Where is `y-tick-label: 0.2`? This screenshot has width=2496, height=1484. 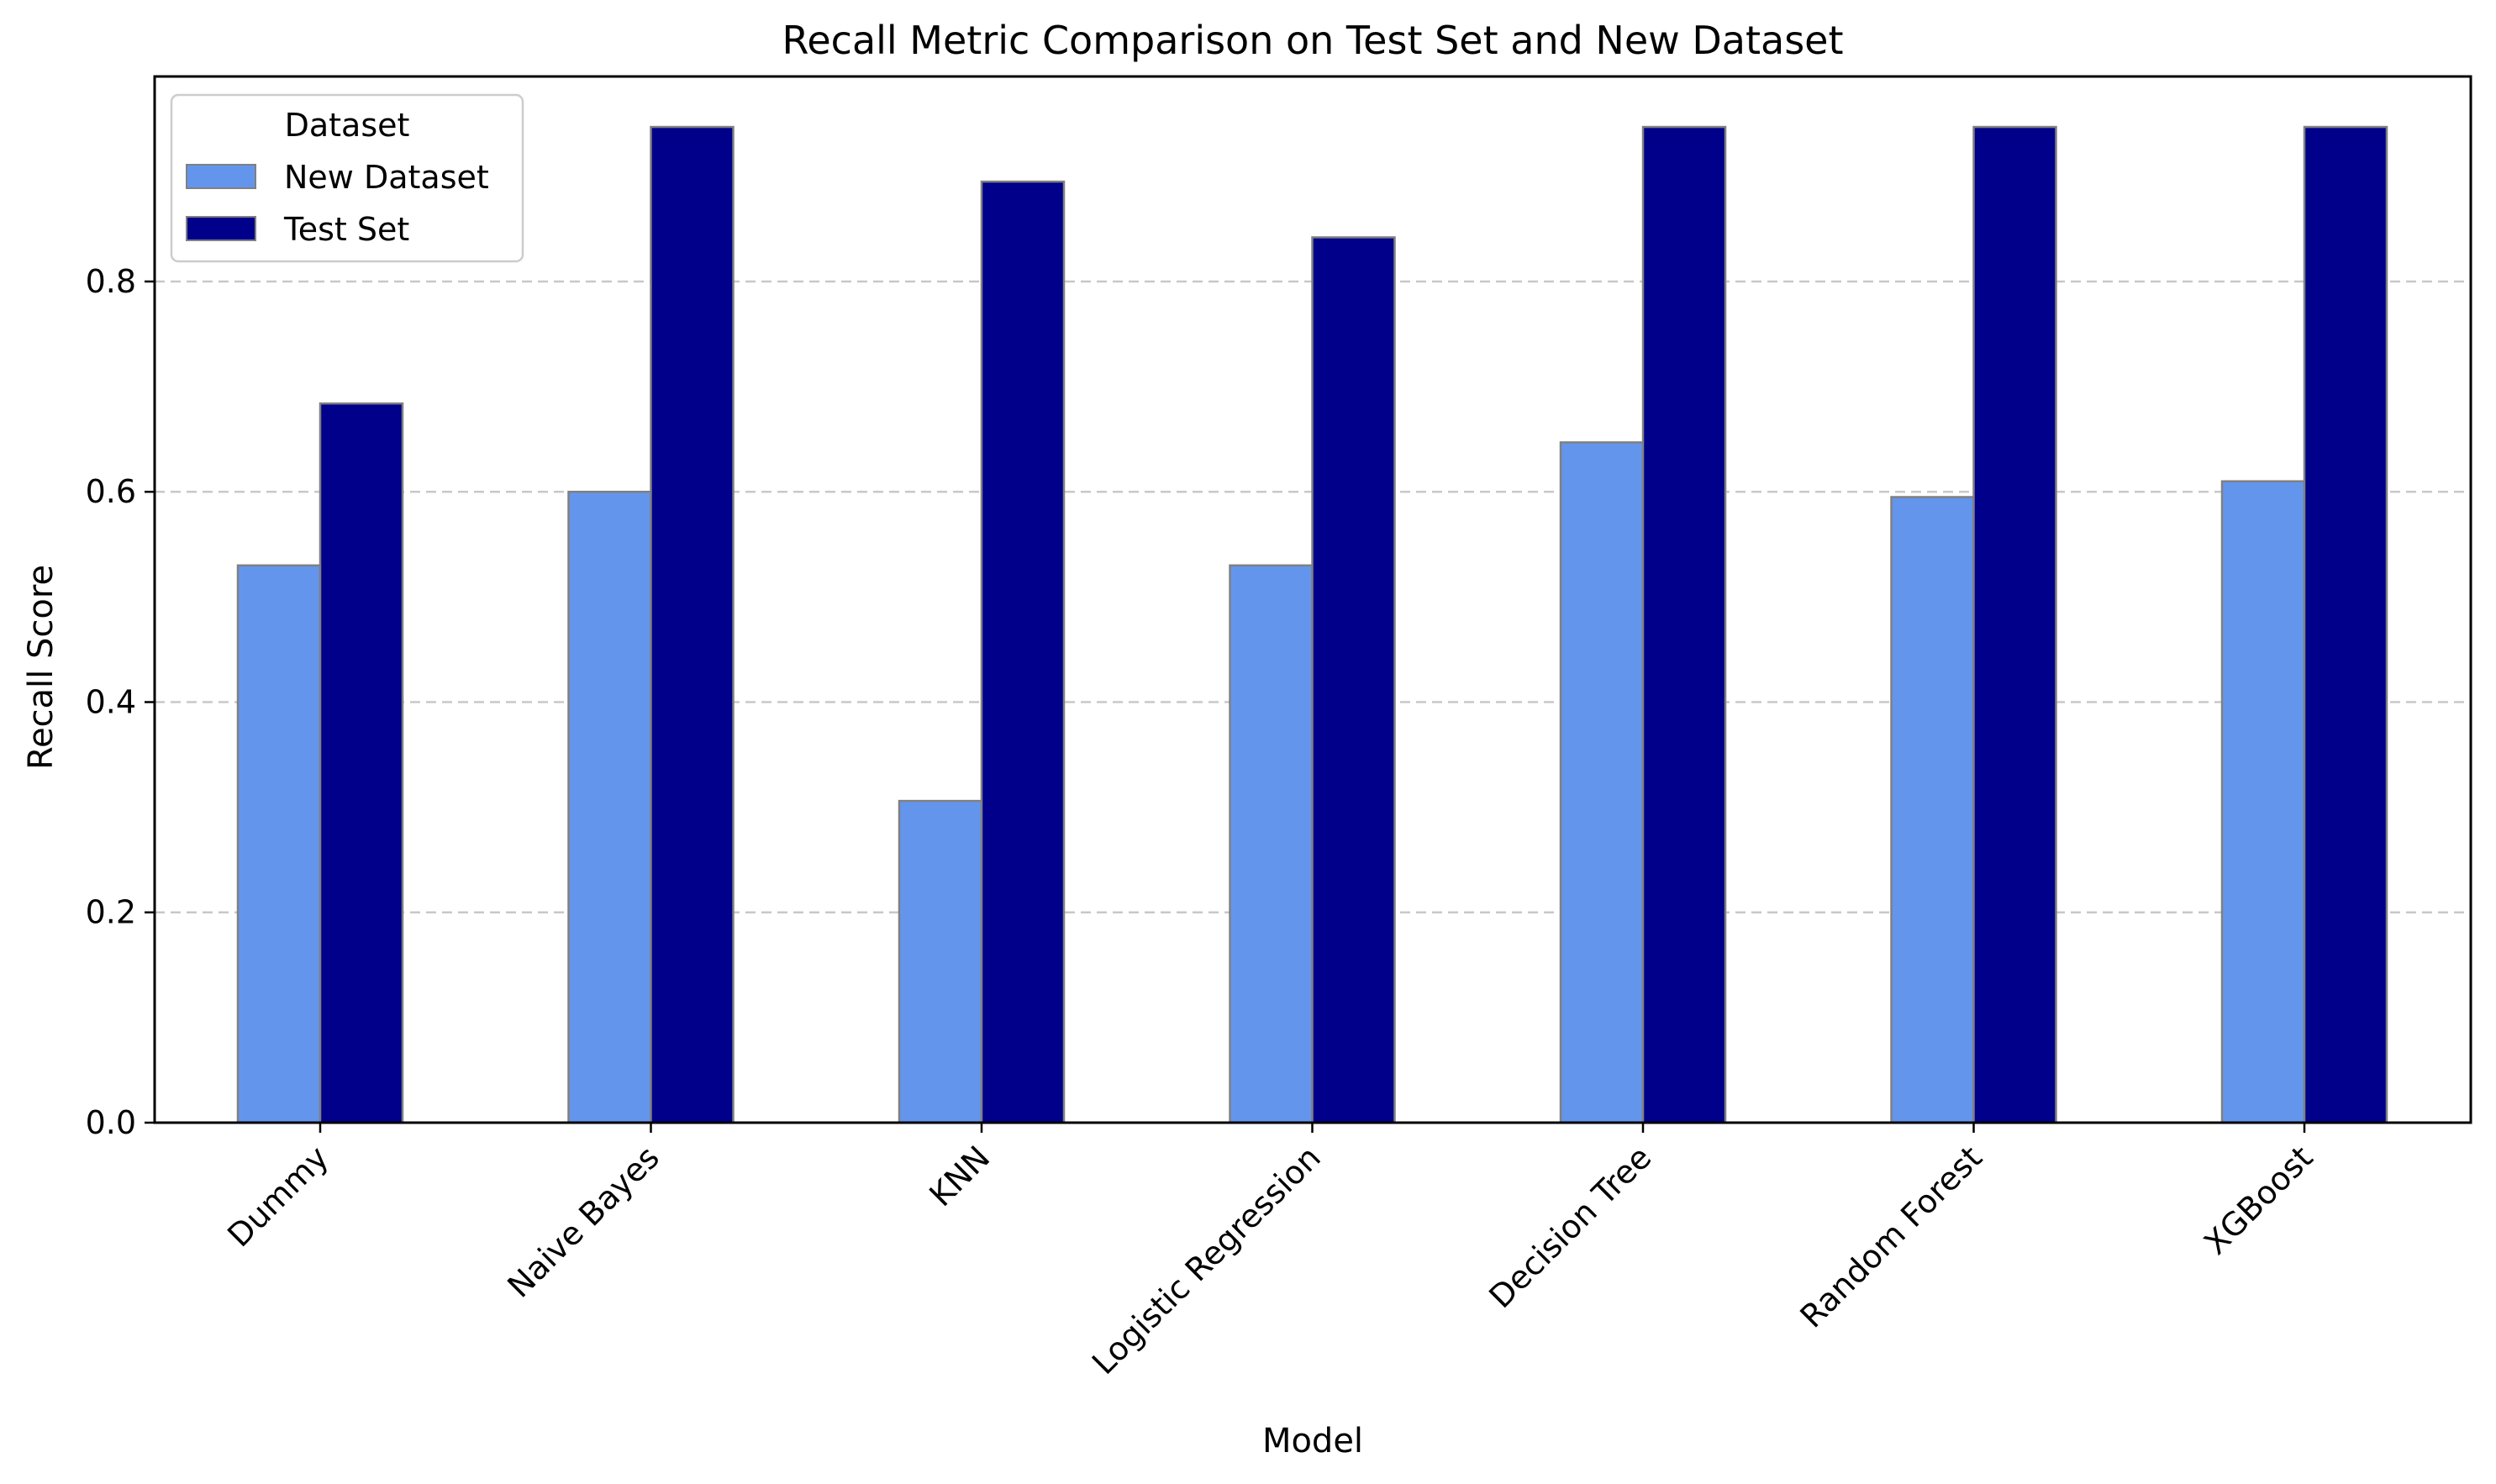
y-tick-label: 0.2 is located at coordinates (111, 913).